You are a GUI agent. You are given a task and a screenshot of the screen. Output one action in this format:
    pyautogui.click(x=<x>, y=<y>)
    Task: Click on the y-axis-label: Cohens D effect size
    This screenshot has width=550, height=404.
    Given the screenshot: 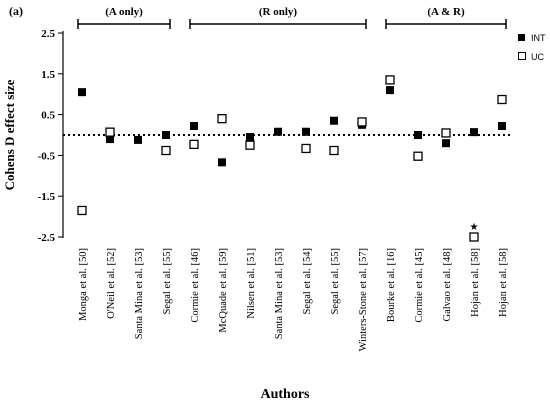 What is the action you would take?
    pyautogui.click(x=9, y=134)
    